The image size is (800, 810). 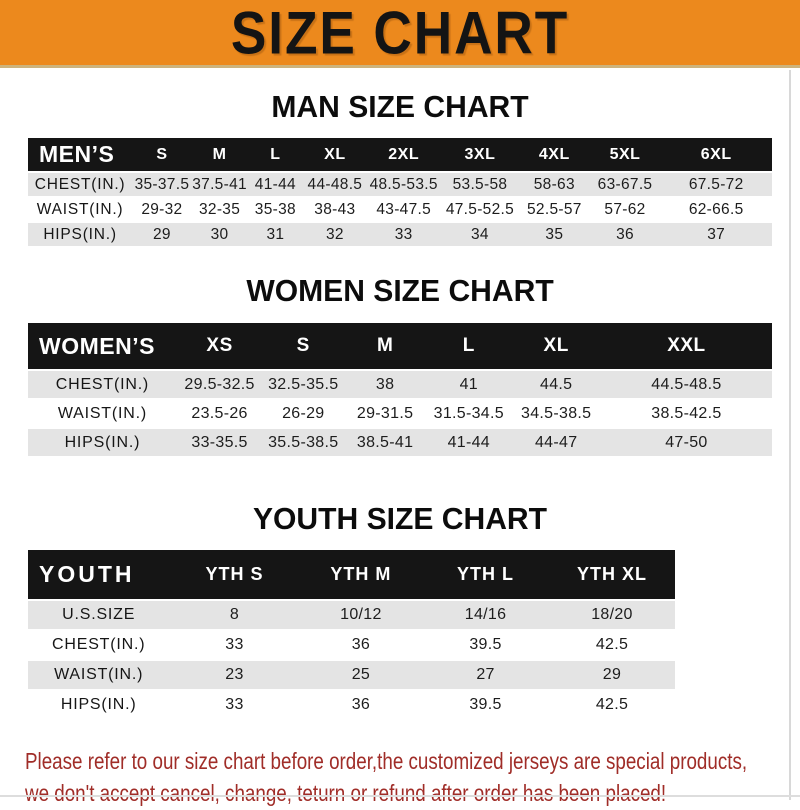 I want to click on banner: SIZE CHART, so click(x=400, y=34).